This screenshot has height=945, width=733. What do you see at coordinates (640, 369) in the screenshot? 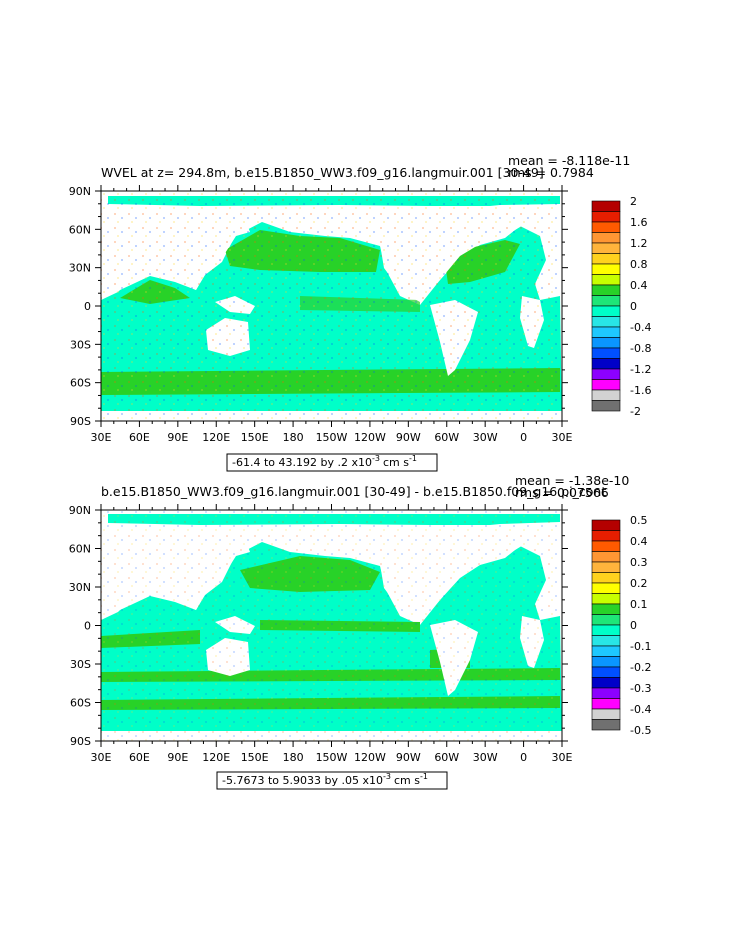
I see `colorbar-label: -1.2` at bounding box center [640, 369].